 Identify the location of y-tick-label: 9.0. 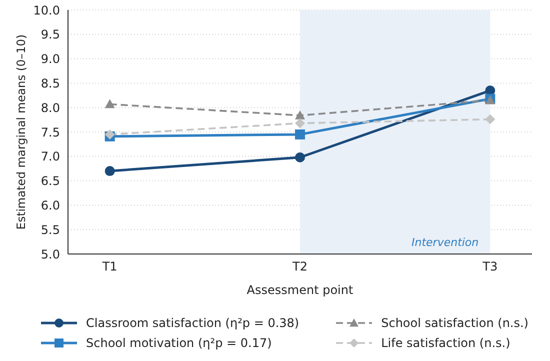
(50, 59).